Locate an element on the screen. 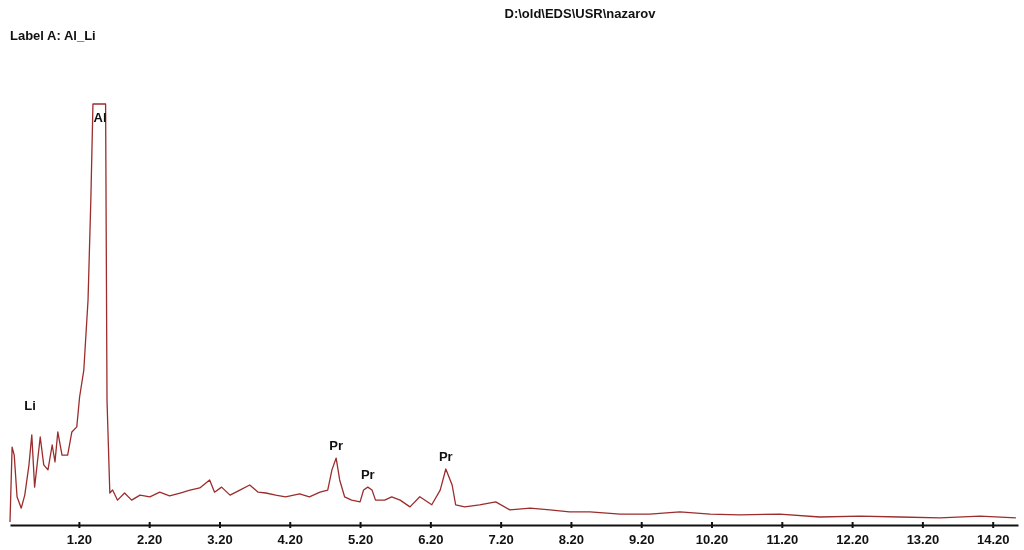 The height and width of the screenshot is (550, 1024). x-tick-label: 12.20 is located at coordinates (852, 540).